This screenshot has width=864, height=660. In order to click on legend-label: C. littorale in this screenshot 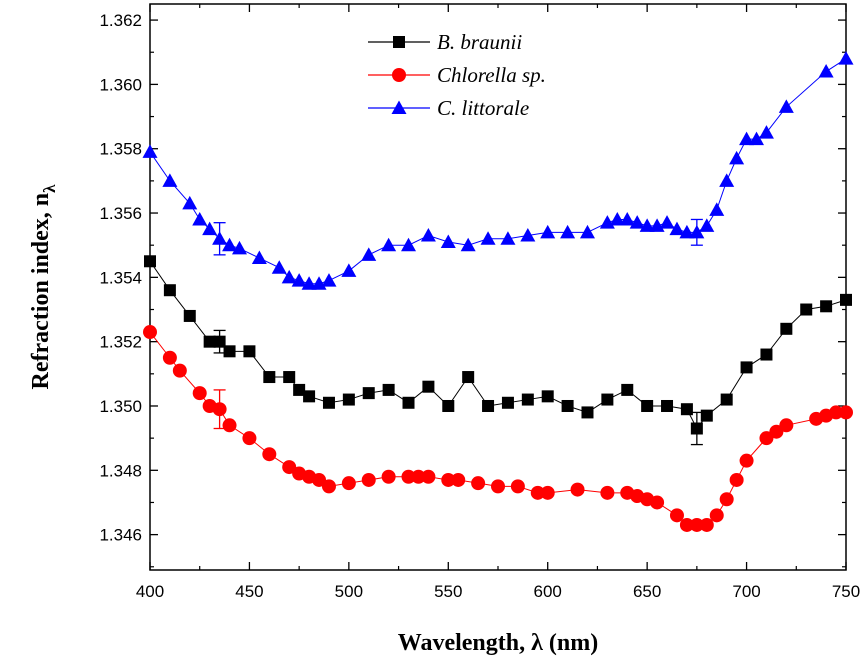, I will do `click(483, 108)`.